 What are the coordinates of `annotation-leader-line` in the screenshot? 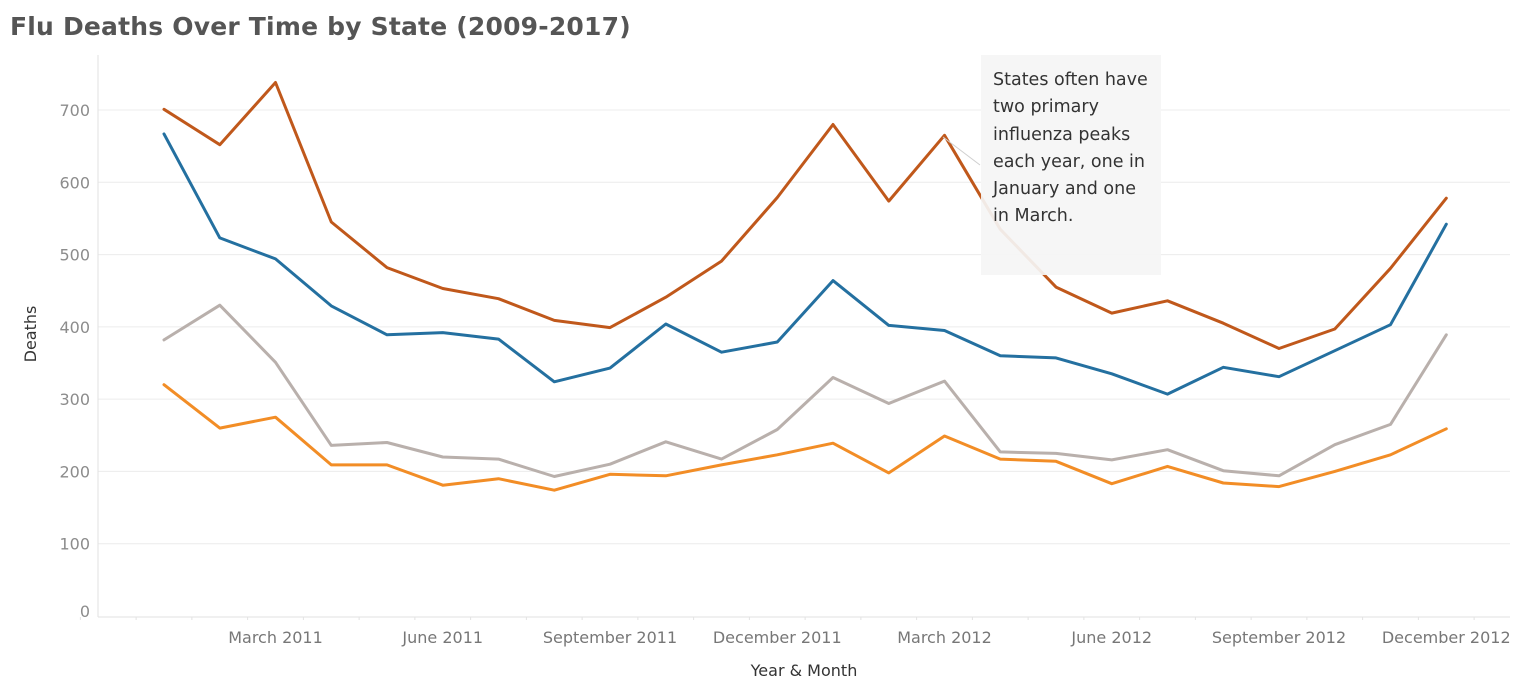 It's located at (961, 151).